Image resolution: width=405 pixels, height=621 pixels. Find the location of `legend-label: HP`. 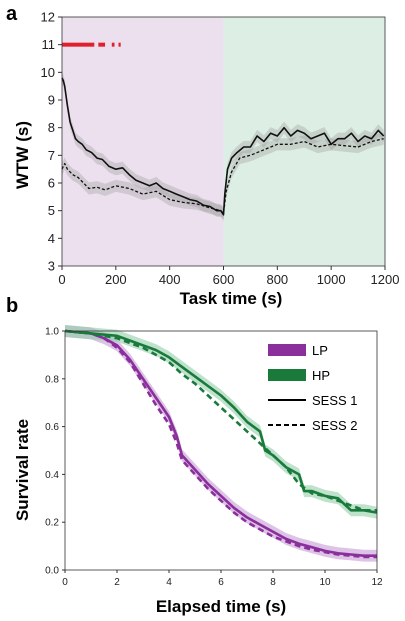

legend-label: HP is located at coordinates (321, 375).